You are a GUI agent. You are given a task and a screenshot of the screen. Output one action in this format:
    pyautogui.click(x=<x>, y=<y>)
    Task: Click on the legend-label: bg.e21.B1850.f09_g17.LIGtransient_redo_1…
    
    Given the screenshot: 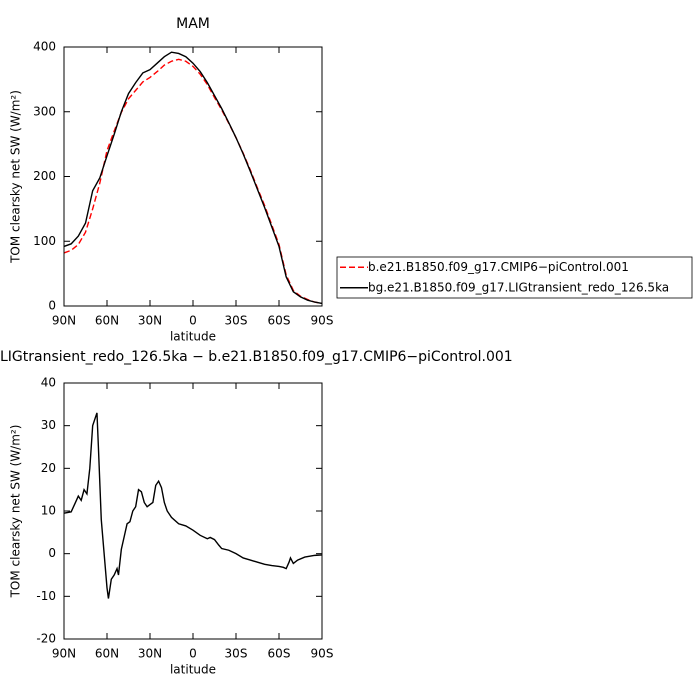 What is the action you would take?
    pyautogui.click(x=518, y=287)
    